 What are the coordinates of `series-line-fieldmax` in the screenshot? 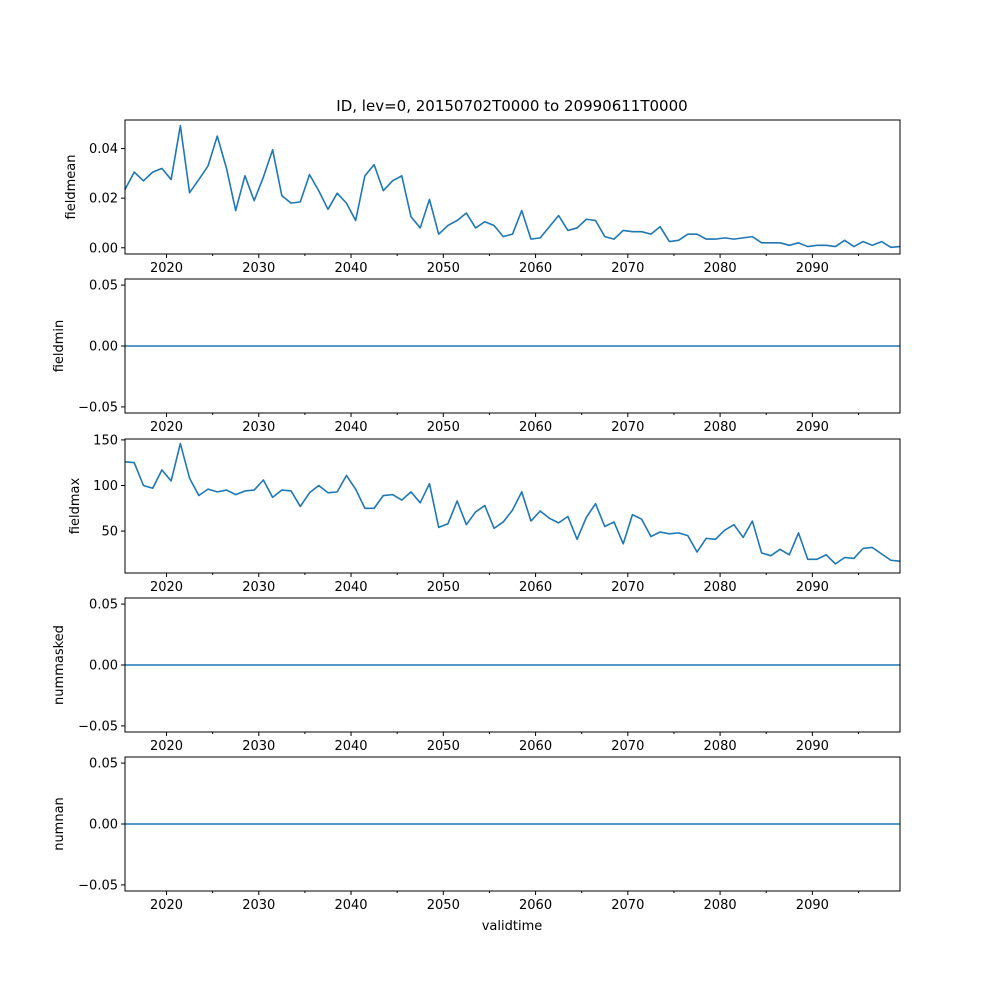 It's located at (512, 503).